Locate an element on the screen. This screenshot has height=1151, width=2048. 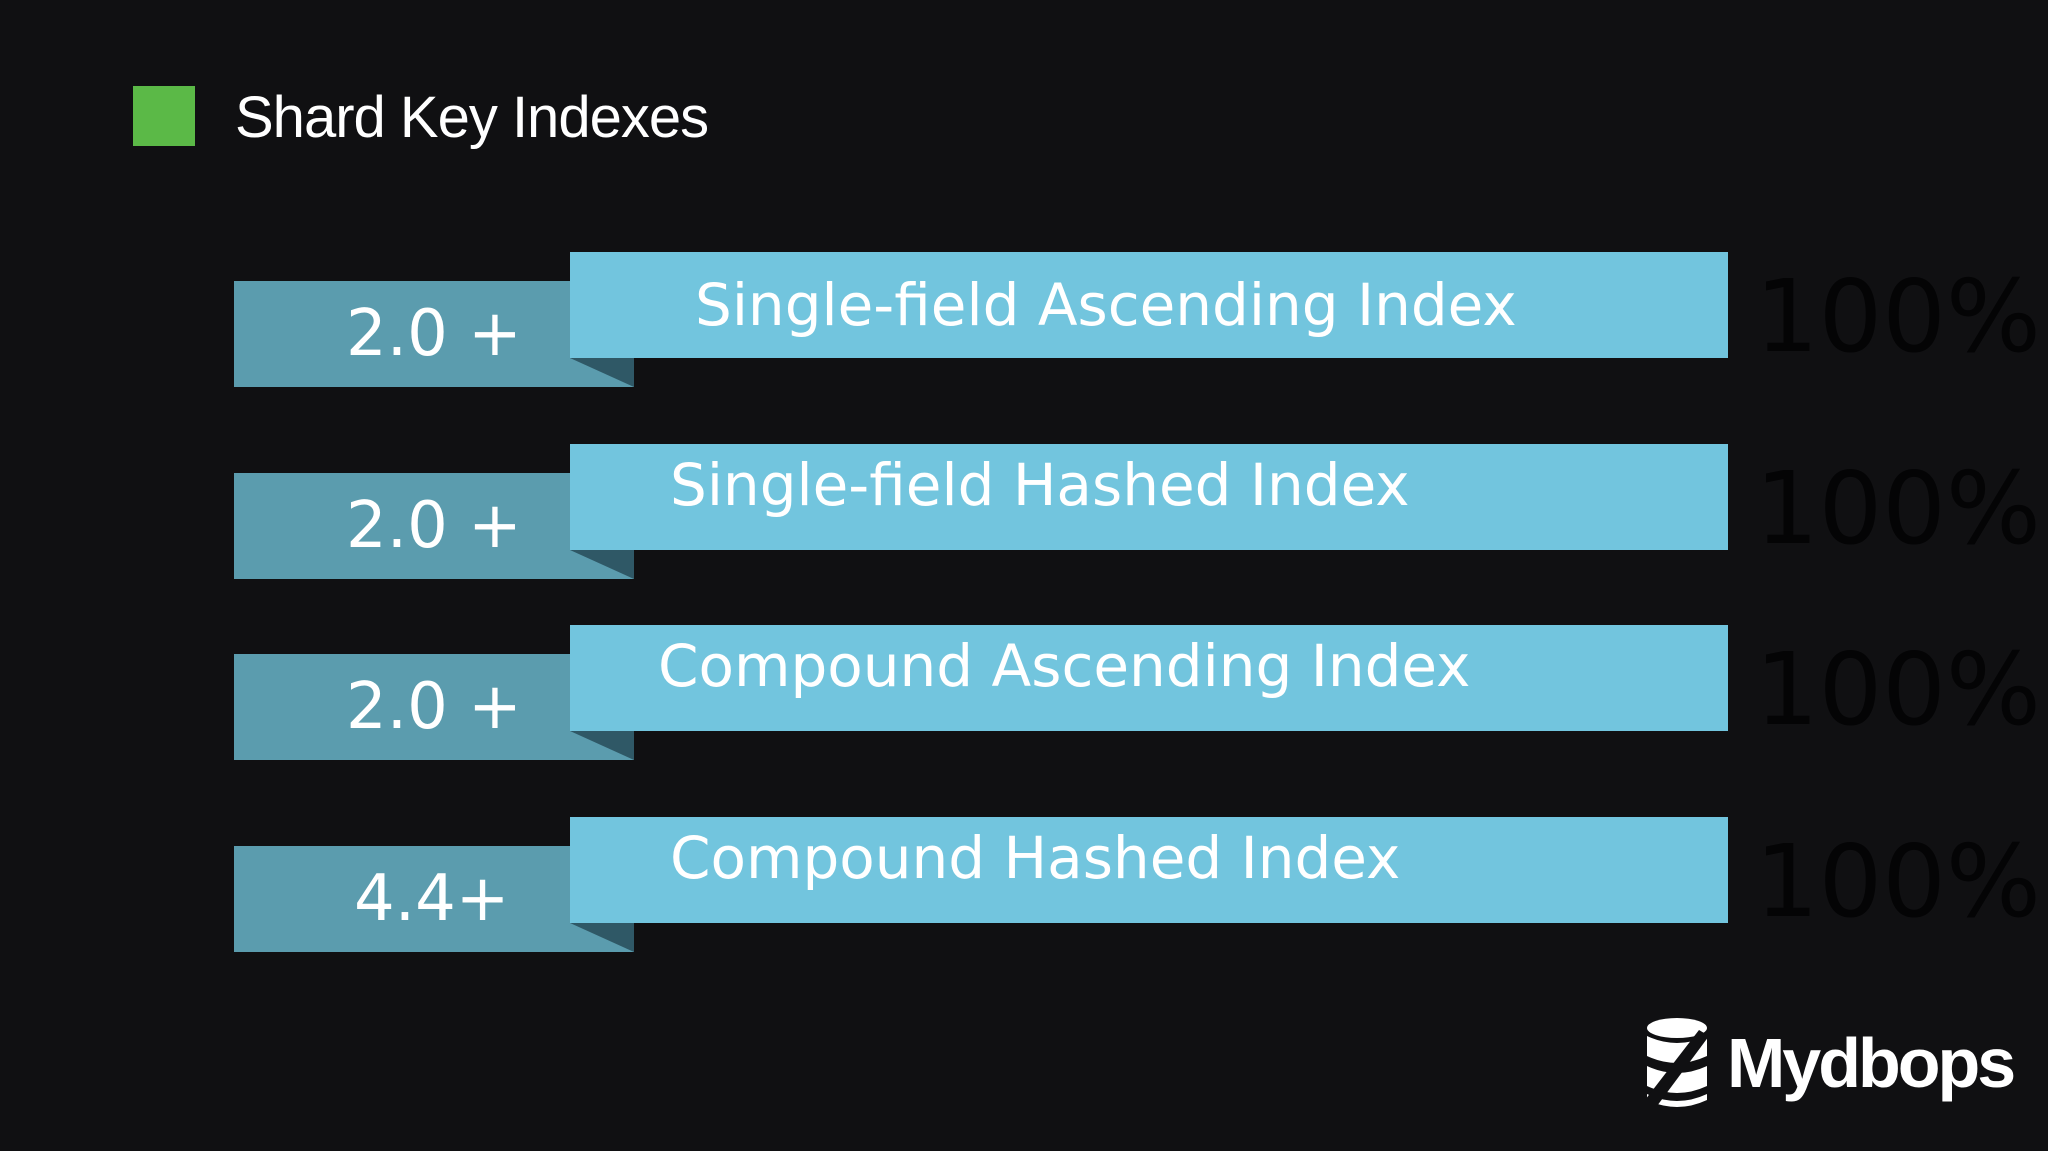
mydbops-logo: Mydbops is located at coordinates (1838, 1063).